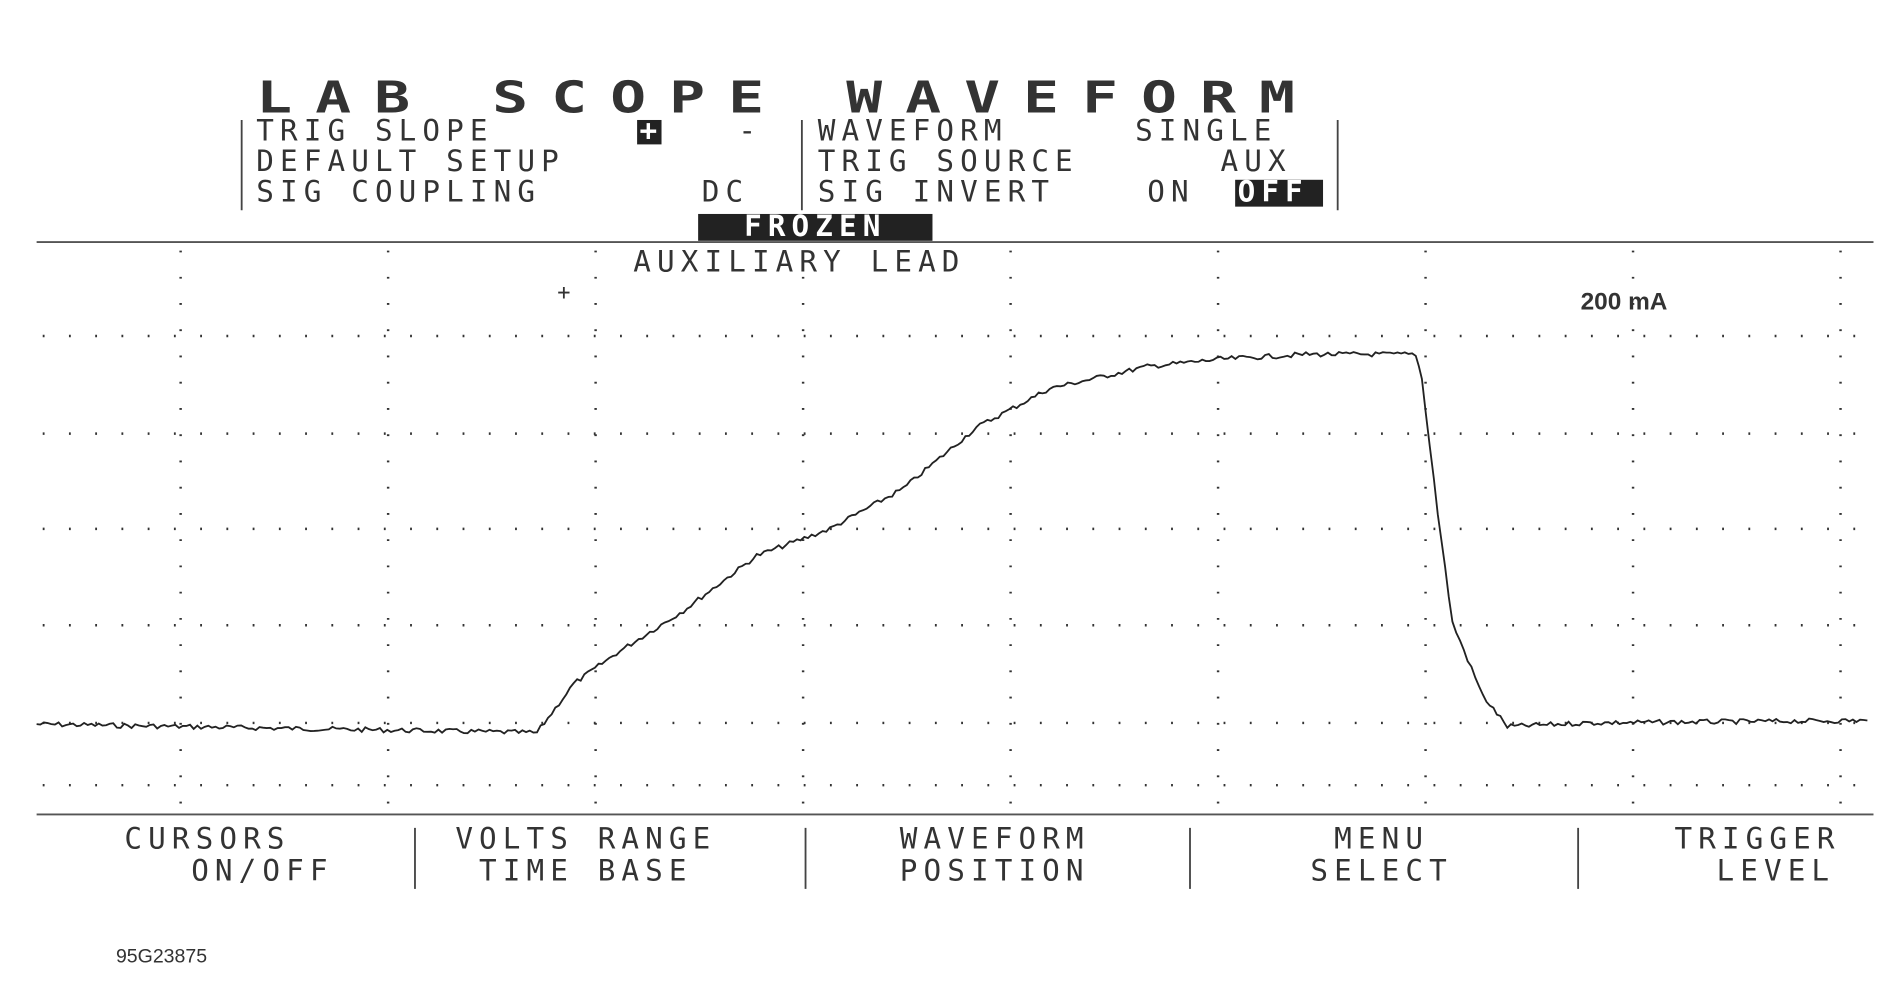  I want to click on menu-option: OFF, so click(1273, 192).